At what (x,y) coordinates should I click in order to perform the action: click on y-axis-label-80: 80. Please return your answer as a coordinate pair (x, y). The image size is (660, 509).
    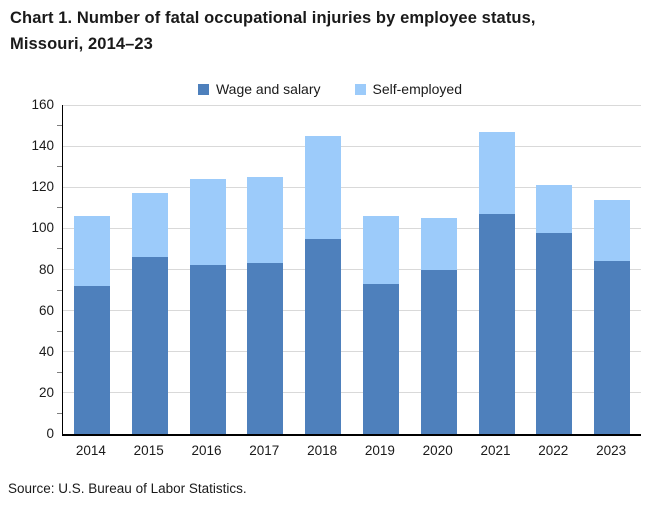
    Looking at the image, I should click on (46, 269).